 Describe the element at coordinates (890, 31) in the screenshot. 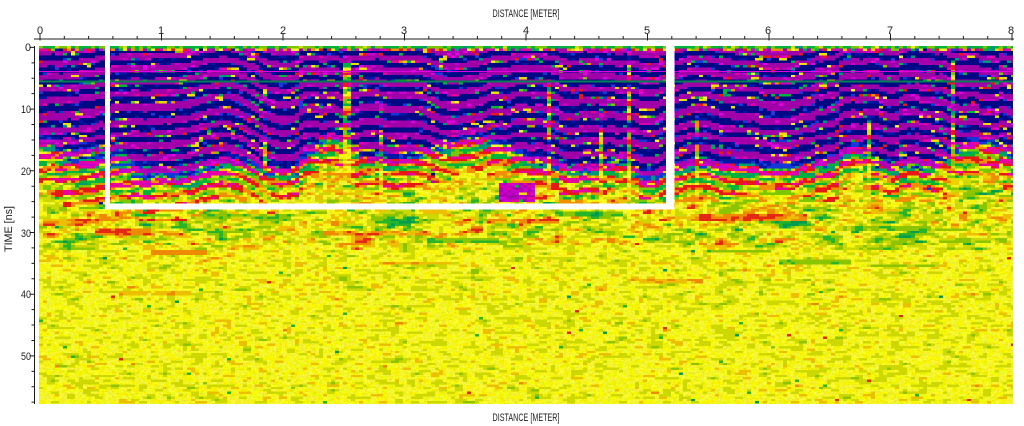

I see `svg-text: 7` at that location.